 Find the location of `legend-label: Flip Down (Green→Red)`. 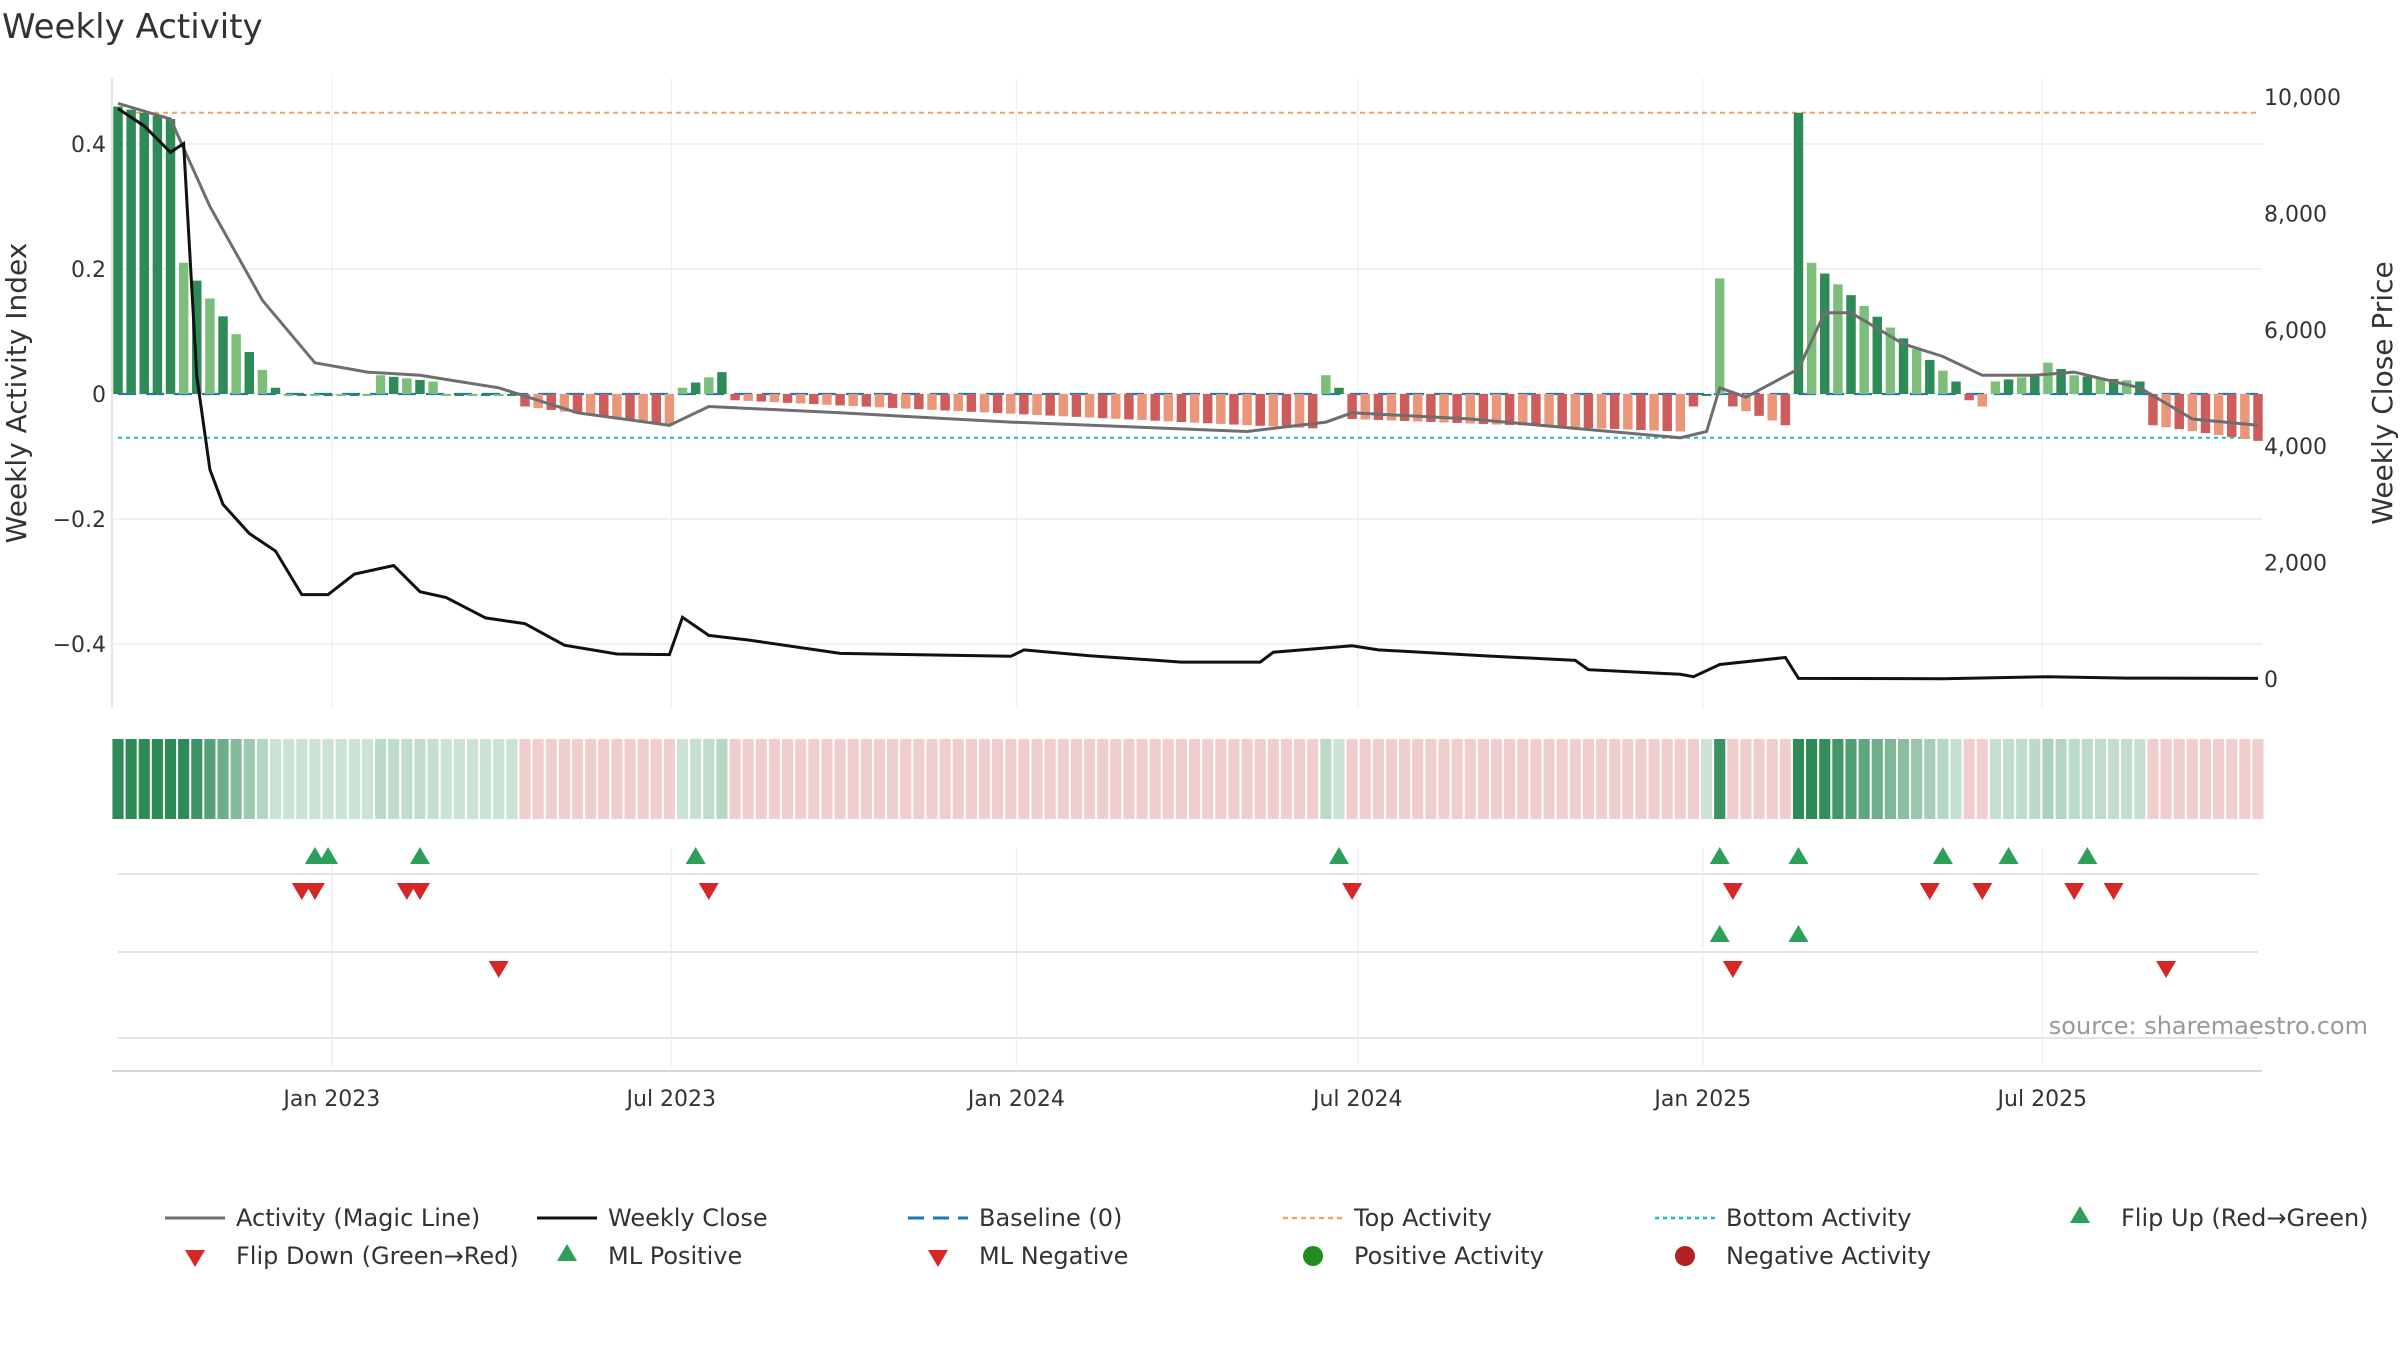

legend-label: Flip Down (Green→Red) is located at coordinates (377, 1256).